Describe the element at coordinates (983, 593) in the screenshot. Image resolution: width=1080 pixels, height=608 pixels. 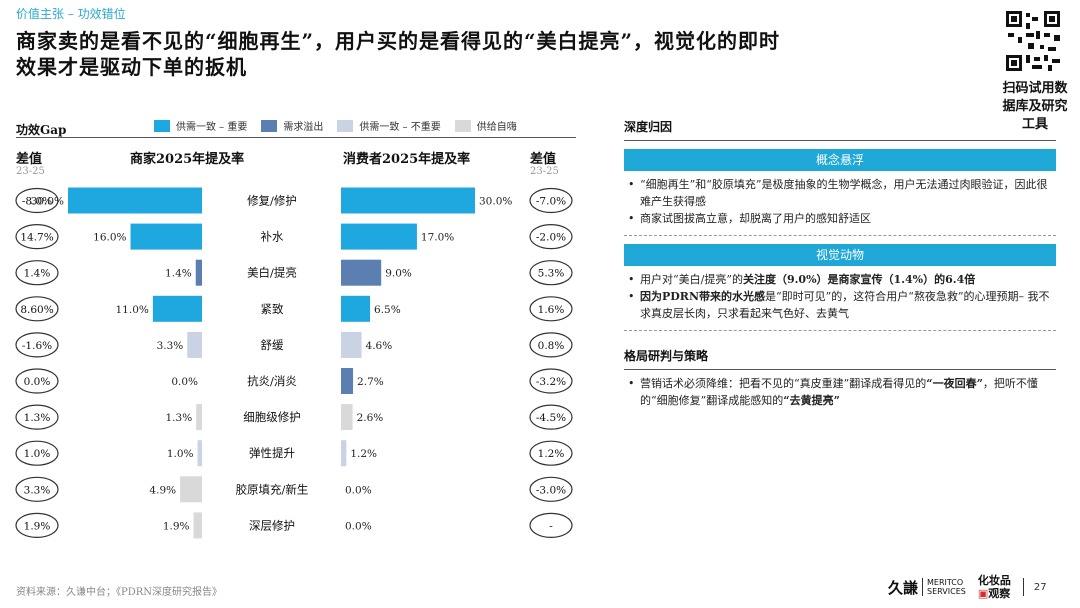
I see `hzp-mark: ▣` at that location.